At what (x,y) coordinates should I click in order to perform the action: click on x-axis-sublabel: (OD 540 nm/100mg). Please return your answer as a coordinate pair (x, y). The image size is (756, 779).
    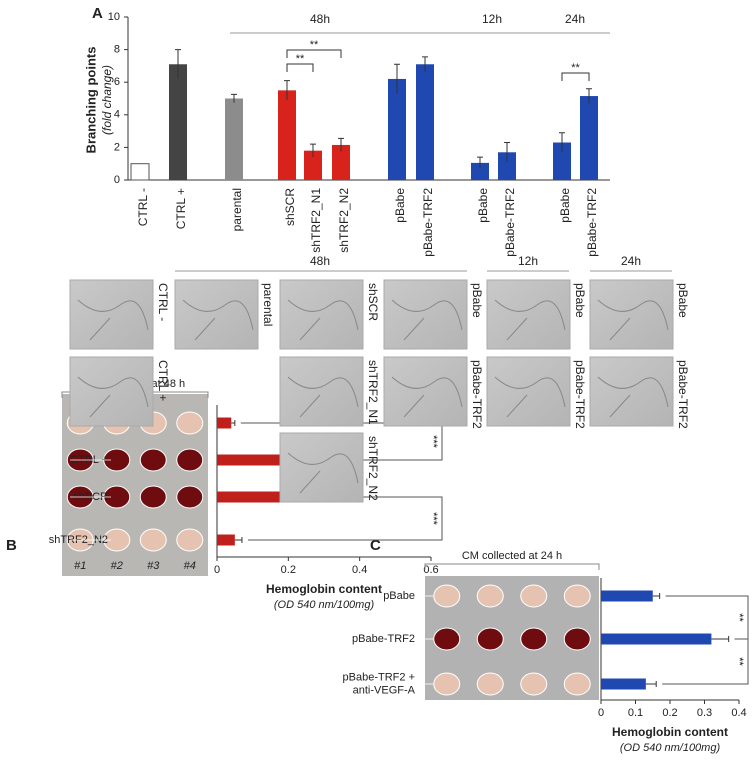
    Looking at the image, I should click on (324, 605).